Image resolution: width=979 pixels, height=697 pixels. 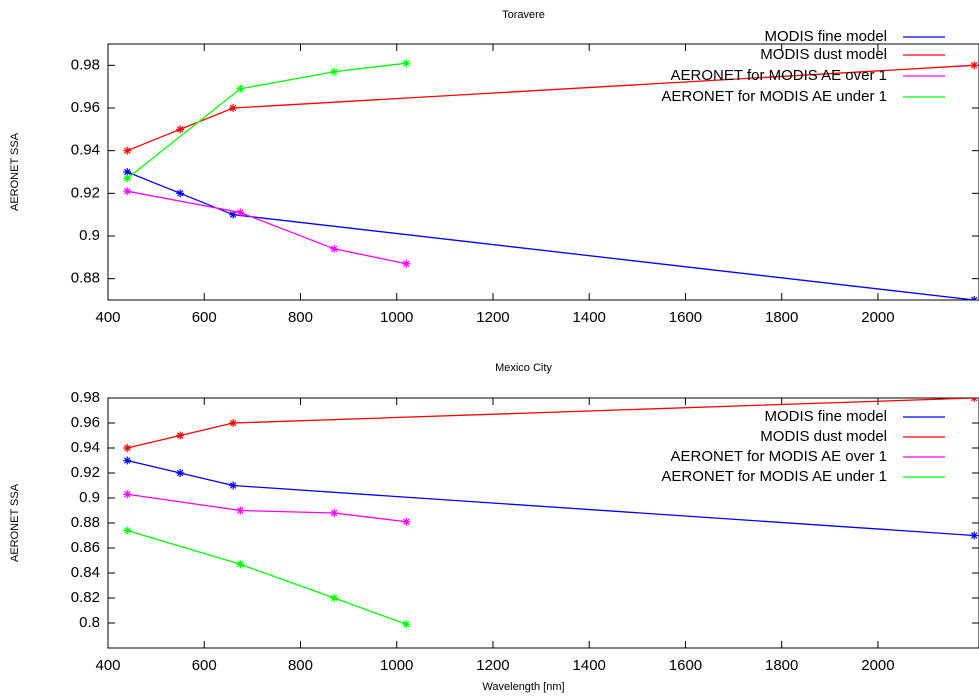 What do you see at coordinates (523, 687) in the screenshot?
I see `x-axis-label: Wavelength [nm]` at bounding box center [523, 687].